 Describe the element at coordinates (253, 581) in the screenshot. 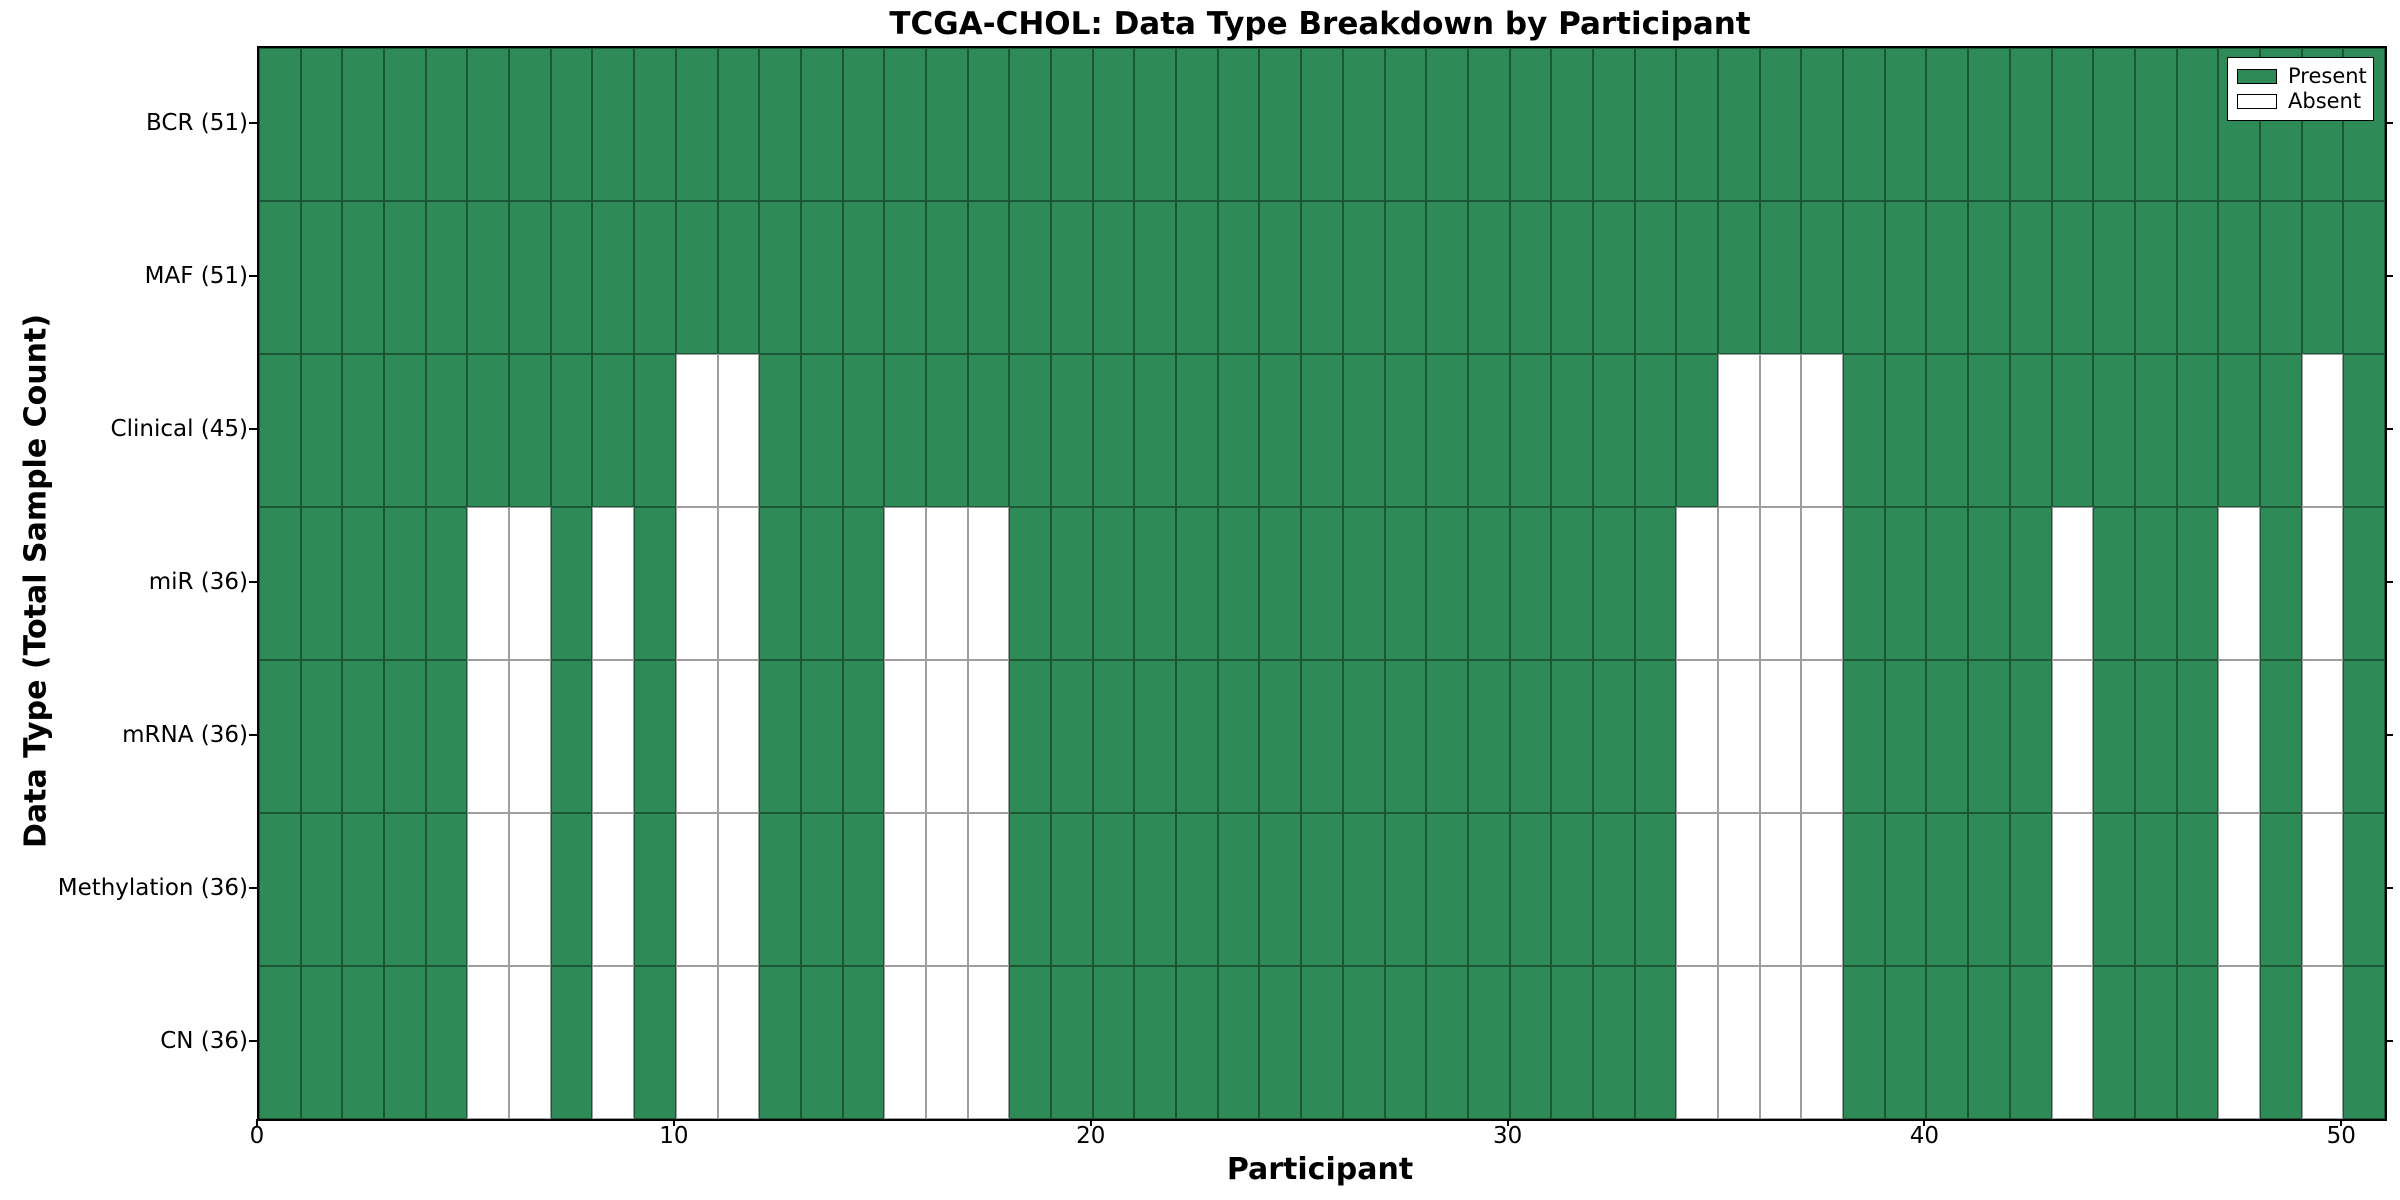

I see `y-tick-mark` at that location.